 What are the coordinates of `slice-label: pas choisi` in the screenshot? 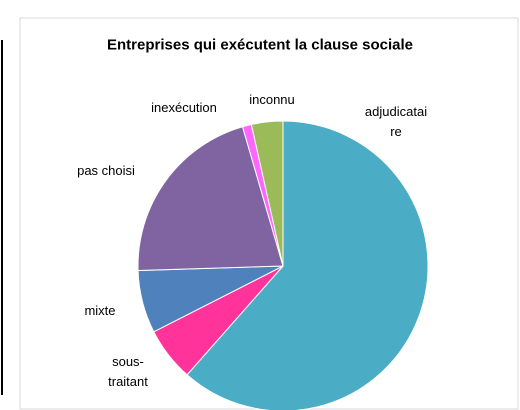 It's located at (106, 170).